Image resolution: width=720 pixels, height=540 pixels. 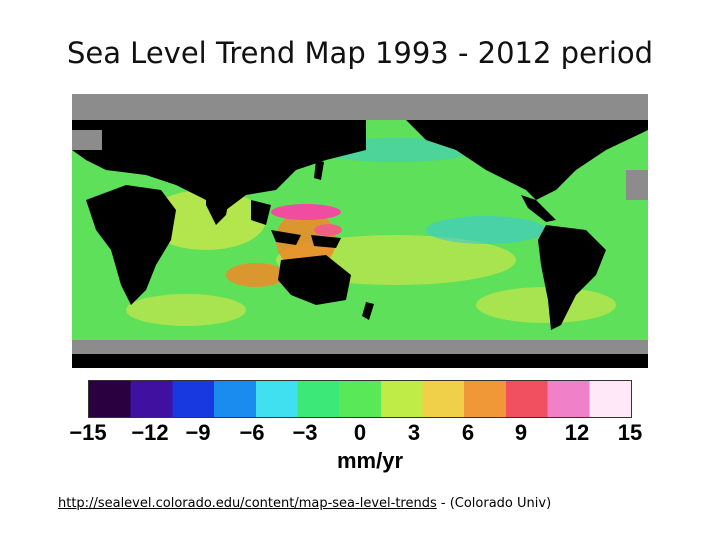 What do you see at coordinates (360, 347) in the screenshot?
I see `antarctic-no-data` at bounding box center [360, 347].